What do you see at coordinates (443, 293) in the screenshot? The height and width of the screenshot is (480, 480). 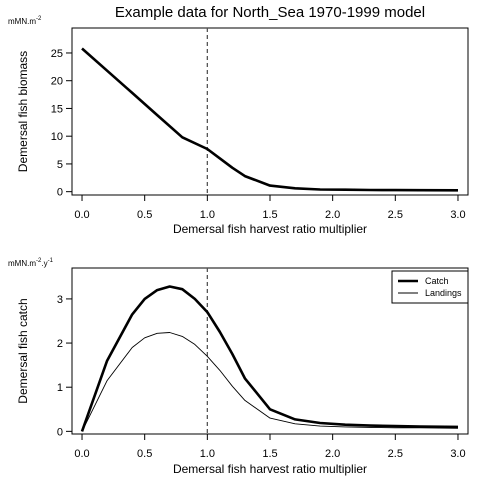 I see `legend-label: Landings` at bounding box center [443, 293].